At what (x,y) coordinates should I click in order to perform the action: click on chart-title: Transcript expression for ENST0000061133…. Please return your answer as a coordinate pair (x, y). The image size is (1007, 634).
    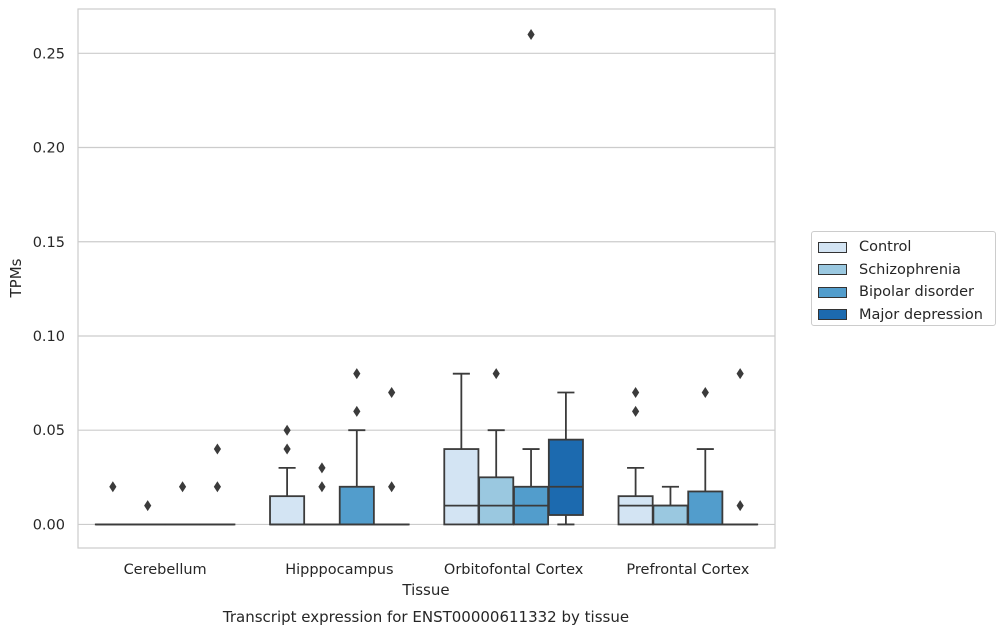
    Looking at the image, I should click on (425, 617).